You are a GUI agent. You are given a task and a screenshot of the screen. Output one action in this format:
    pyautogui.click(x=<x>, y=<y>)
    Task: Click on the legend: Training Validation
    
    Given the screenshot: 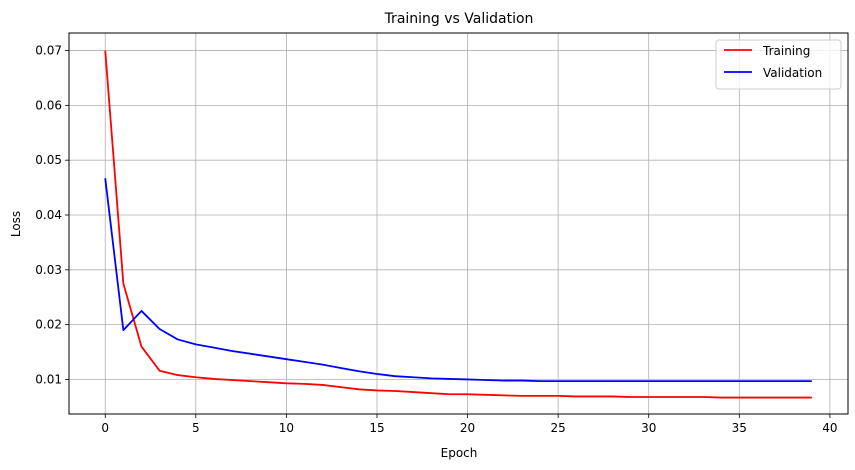 What is the action you would take?
    pyautogui.click(x=778, y=64)
    